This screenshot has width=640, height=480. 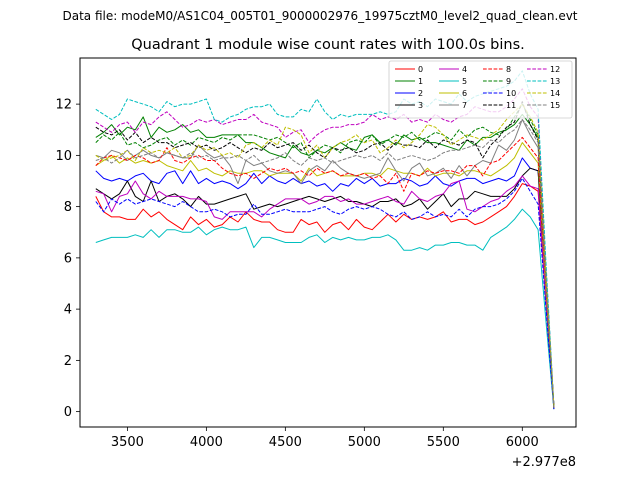 I want to click on x-axis: 3500 4000 4500 5000 5500 6000, so click(x=325, y=438).